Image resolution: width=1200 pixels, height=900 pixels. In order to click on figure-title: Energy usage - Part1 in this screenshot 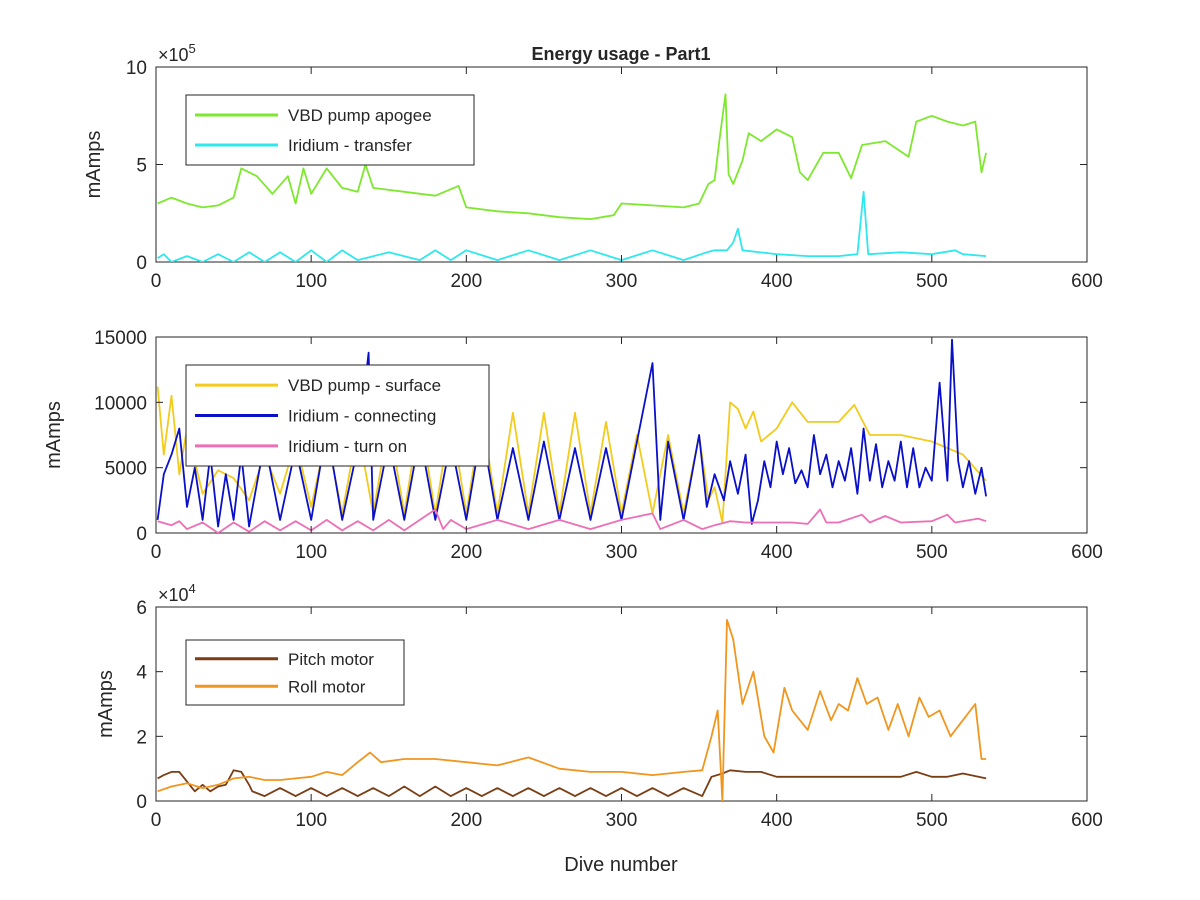, I will do `click(620, 54)`.